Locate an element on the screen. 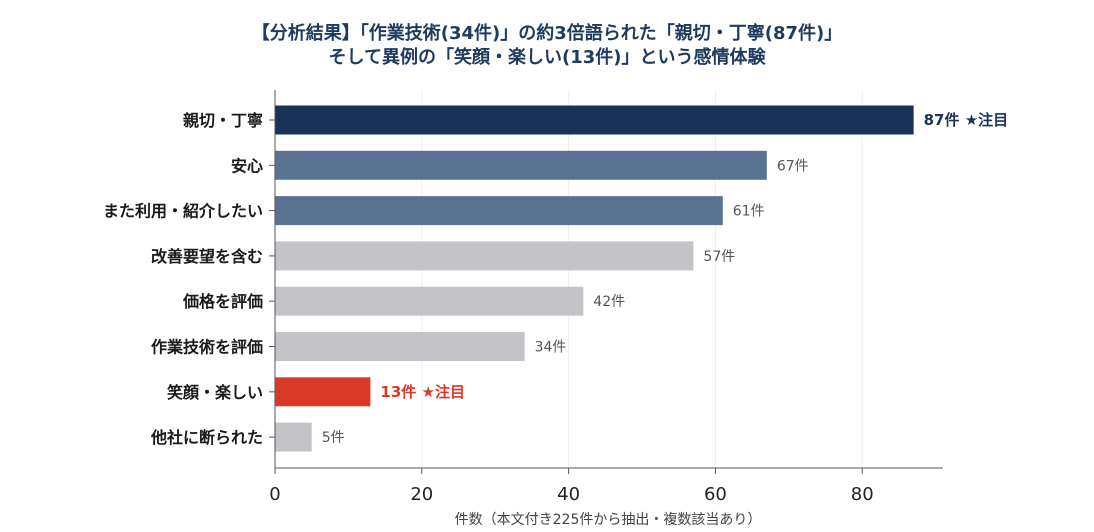 Image resolution: width=1094 pixels, height=532 pixels. value-label-0: 87件 ★注目 is located at coordinates (966, 120).